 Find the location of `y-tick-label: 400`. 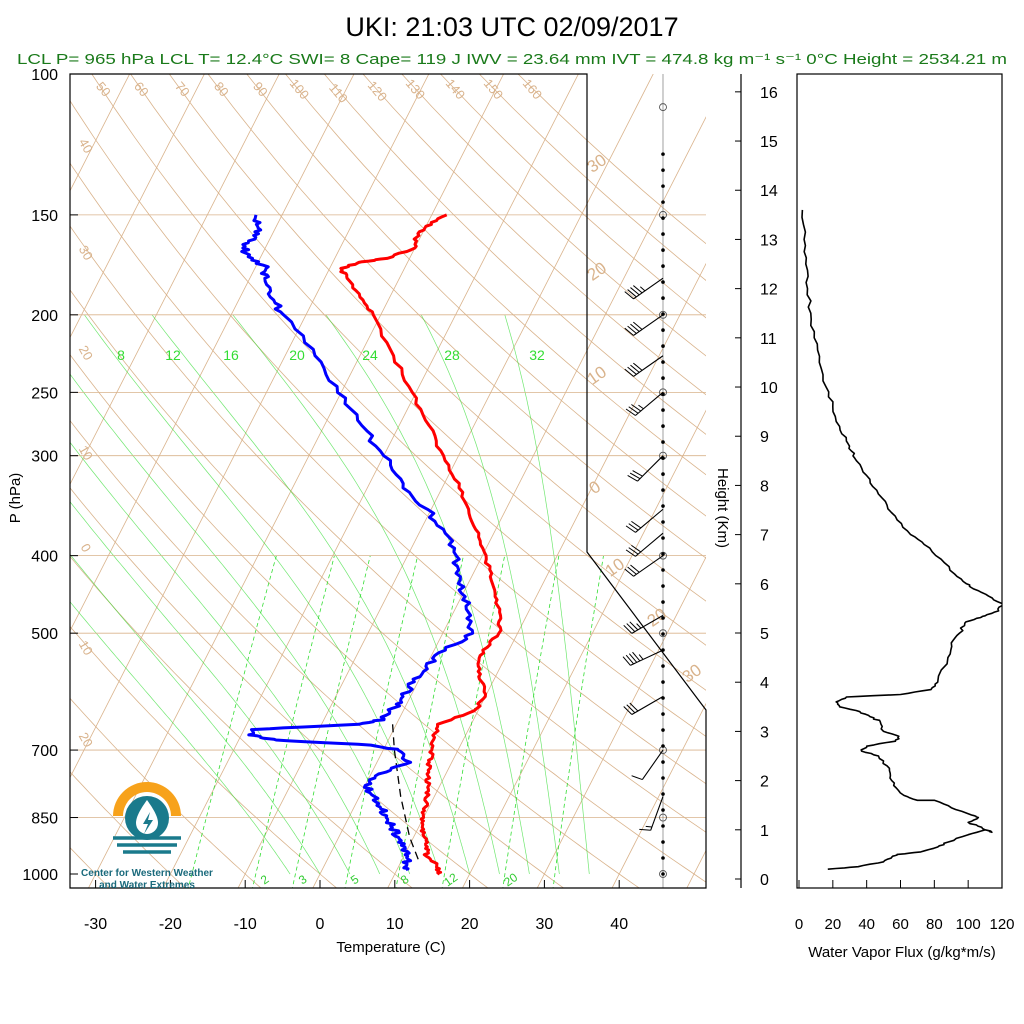

y-tick-label: 400 is located at coordinates (44, 557).